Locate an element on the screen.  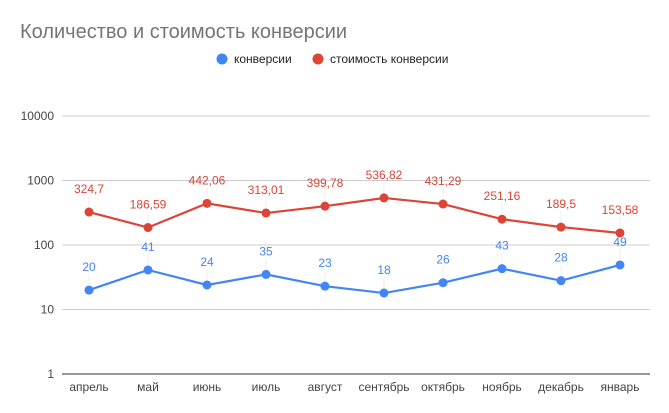
data-label: 536,82 is located at coordinates (384, 175).